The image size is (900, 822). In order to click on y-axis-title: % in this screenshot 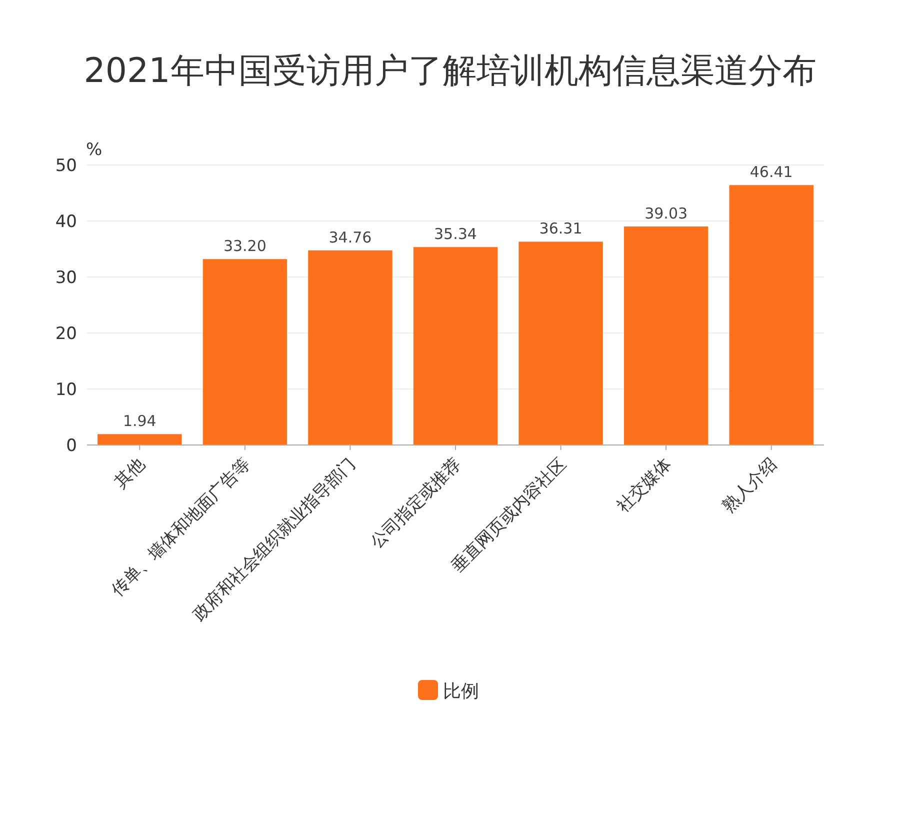, I will do `click(94, 150)`.